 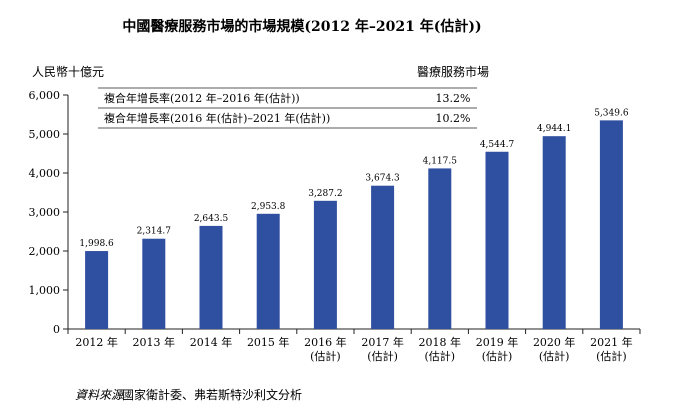 I want to click on bar-value-label: 3,674.3, so click(x=382, y=179).